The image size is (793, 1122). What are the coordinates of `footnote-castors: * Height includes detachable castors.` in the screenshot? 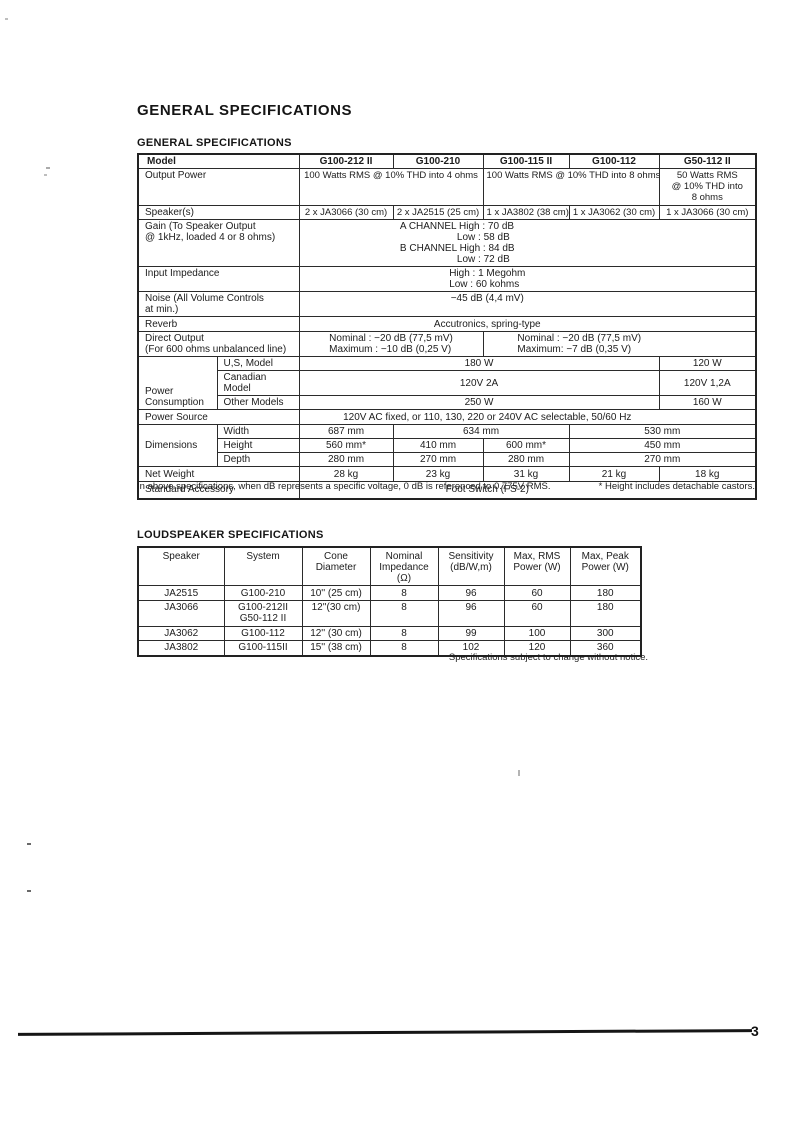 It's located at (676, 486).